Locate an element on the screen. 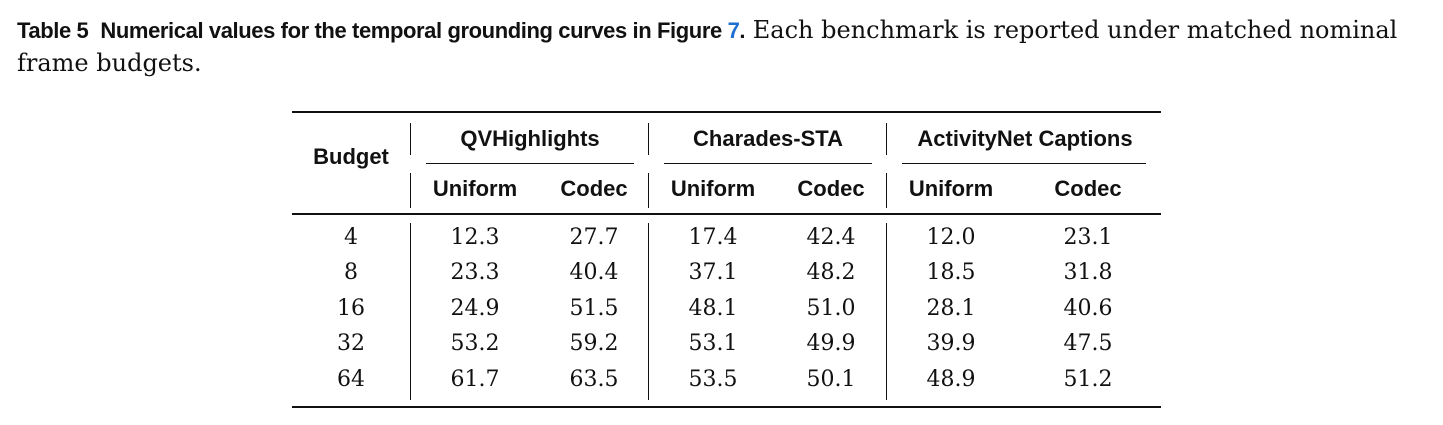 Image resolution: width=1443 pixels, height=425 pixels. value-cell: 40.6 is located at coordinates (1088, 308).